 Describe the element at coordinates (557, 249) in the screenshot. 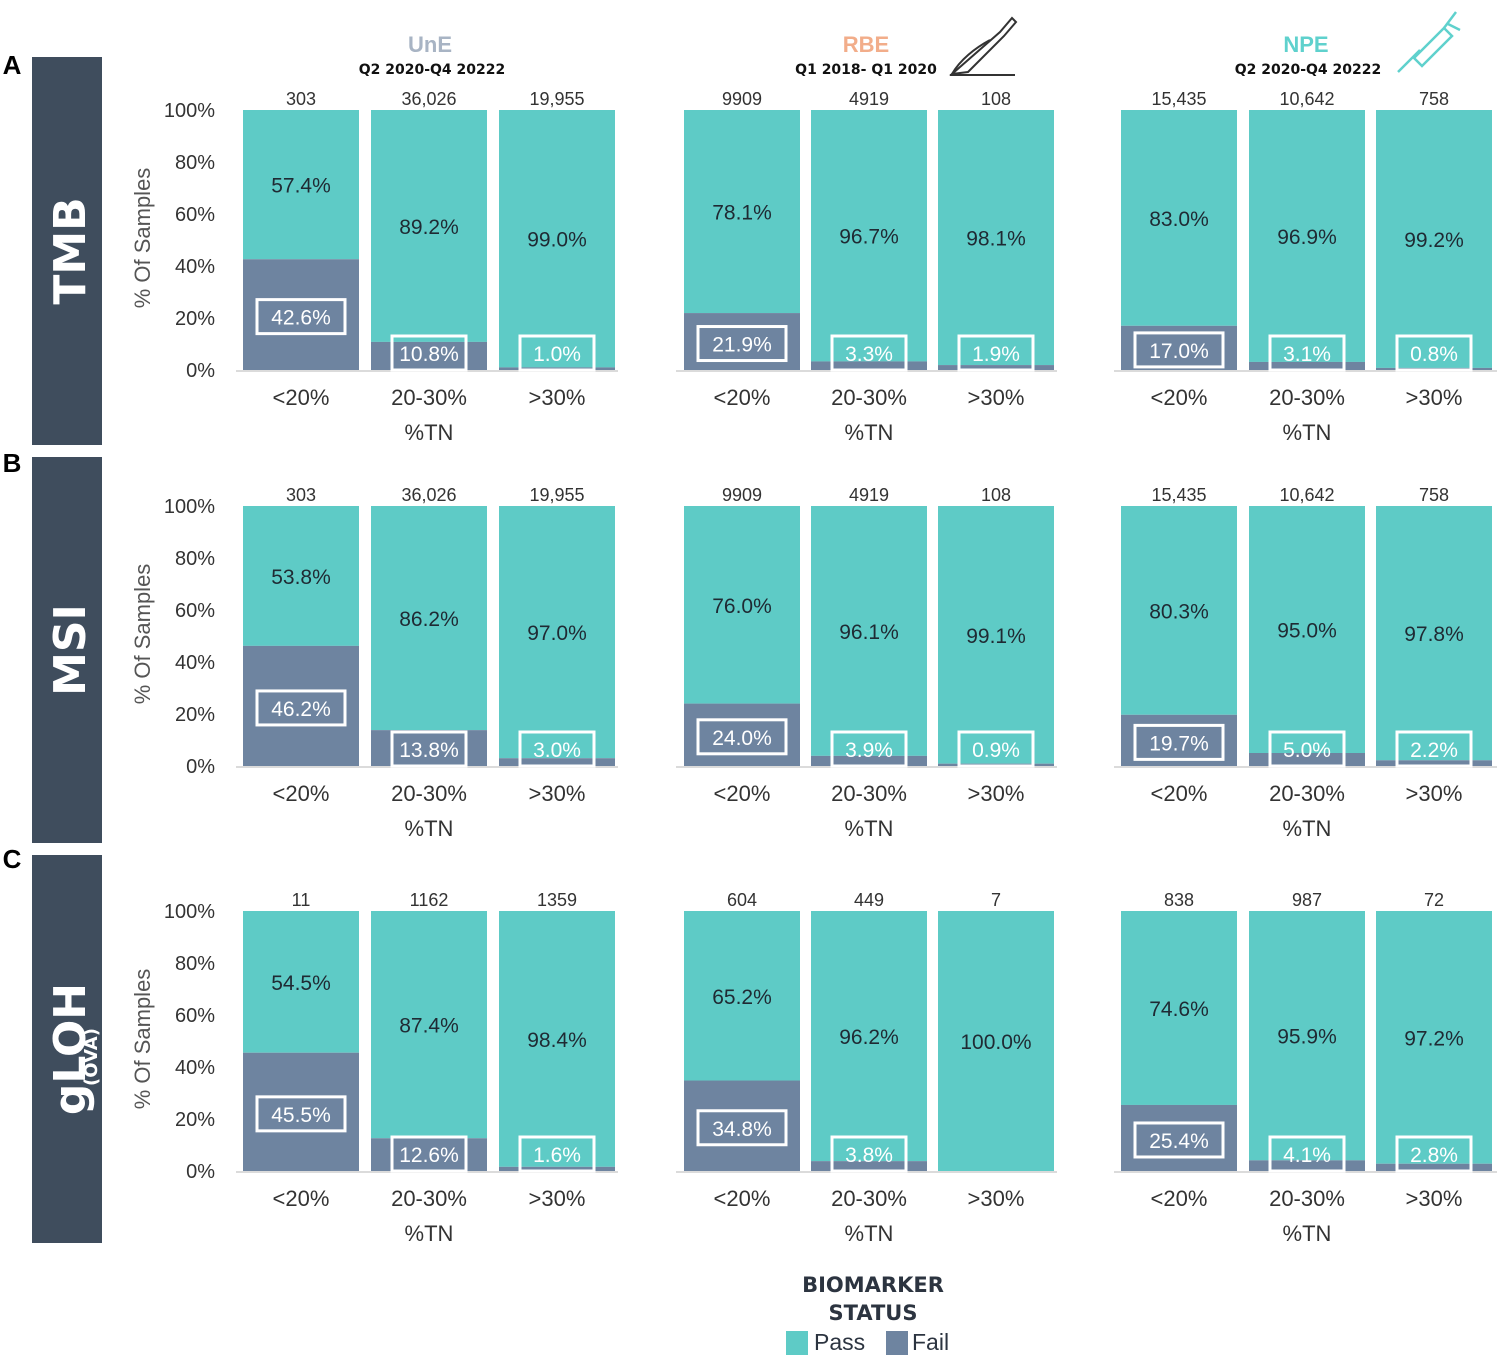

I see `bar-2: 19,955 99.0% 1.0% >30%` at that location.